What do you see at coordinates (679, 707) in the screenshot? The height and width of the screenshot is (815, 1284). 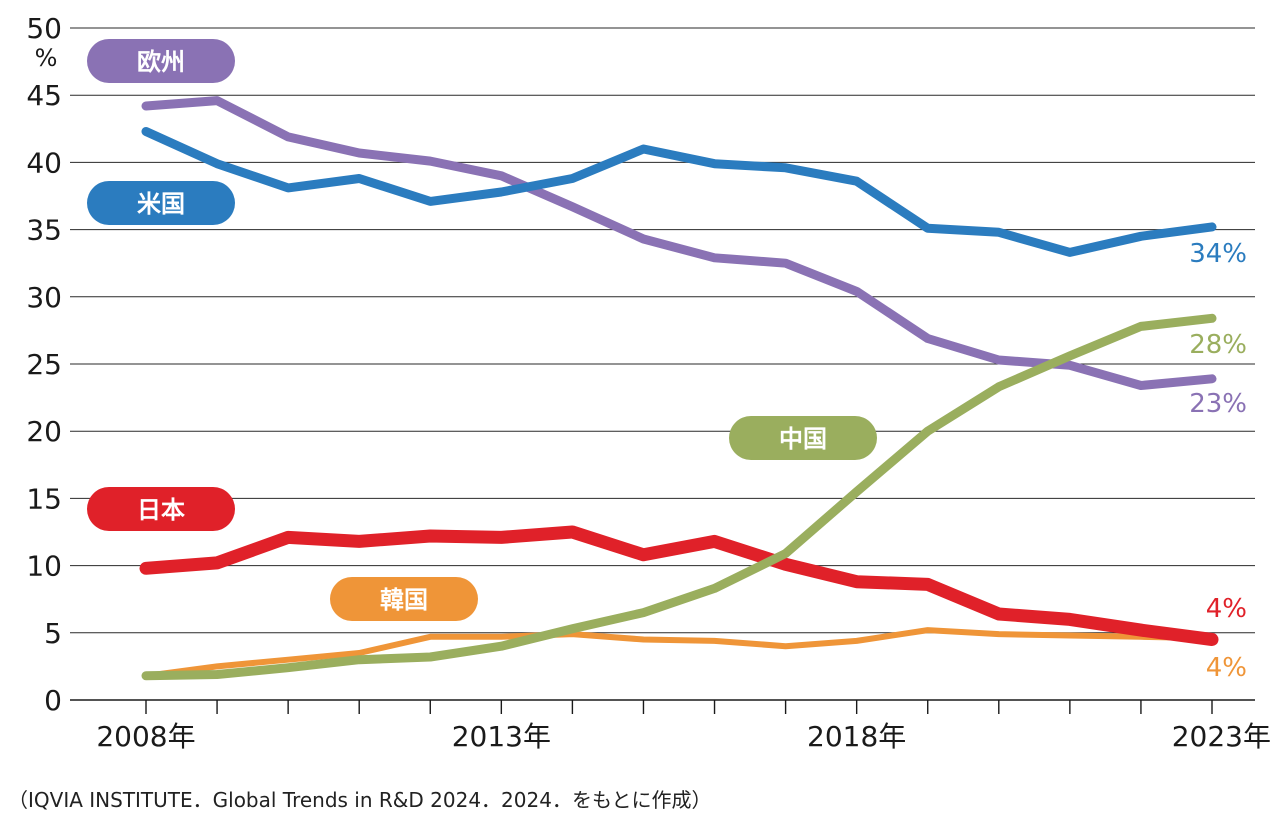 I see `x-axis-ticks` at bounding box center [679, 707].